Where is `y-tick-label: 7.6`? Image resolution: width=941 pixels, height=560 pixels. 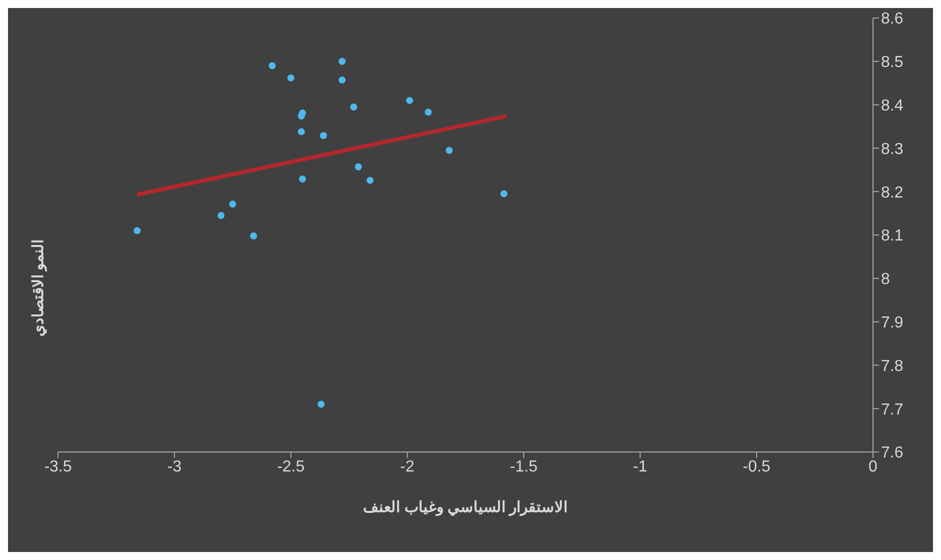
y-tick-label: 7.6 is located at coordinates (892, 453).